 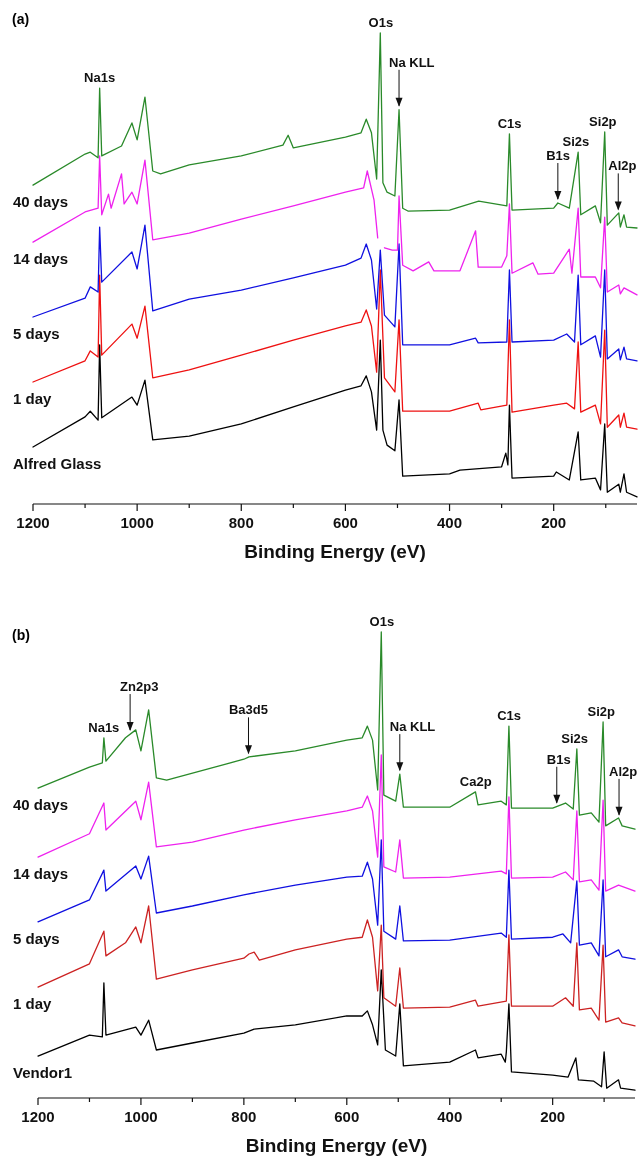 What do you see at coordinates (248, 710) in the screenshot?
I see `annotation: Ba3d5` at bounding box center [248, 710].